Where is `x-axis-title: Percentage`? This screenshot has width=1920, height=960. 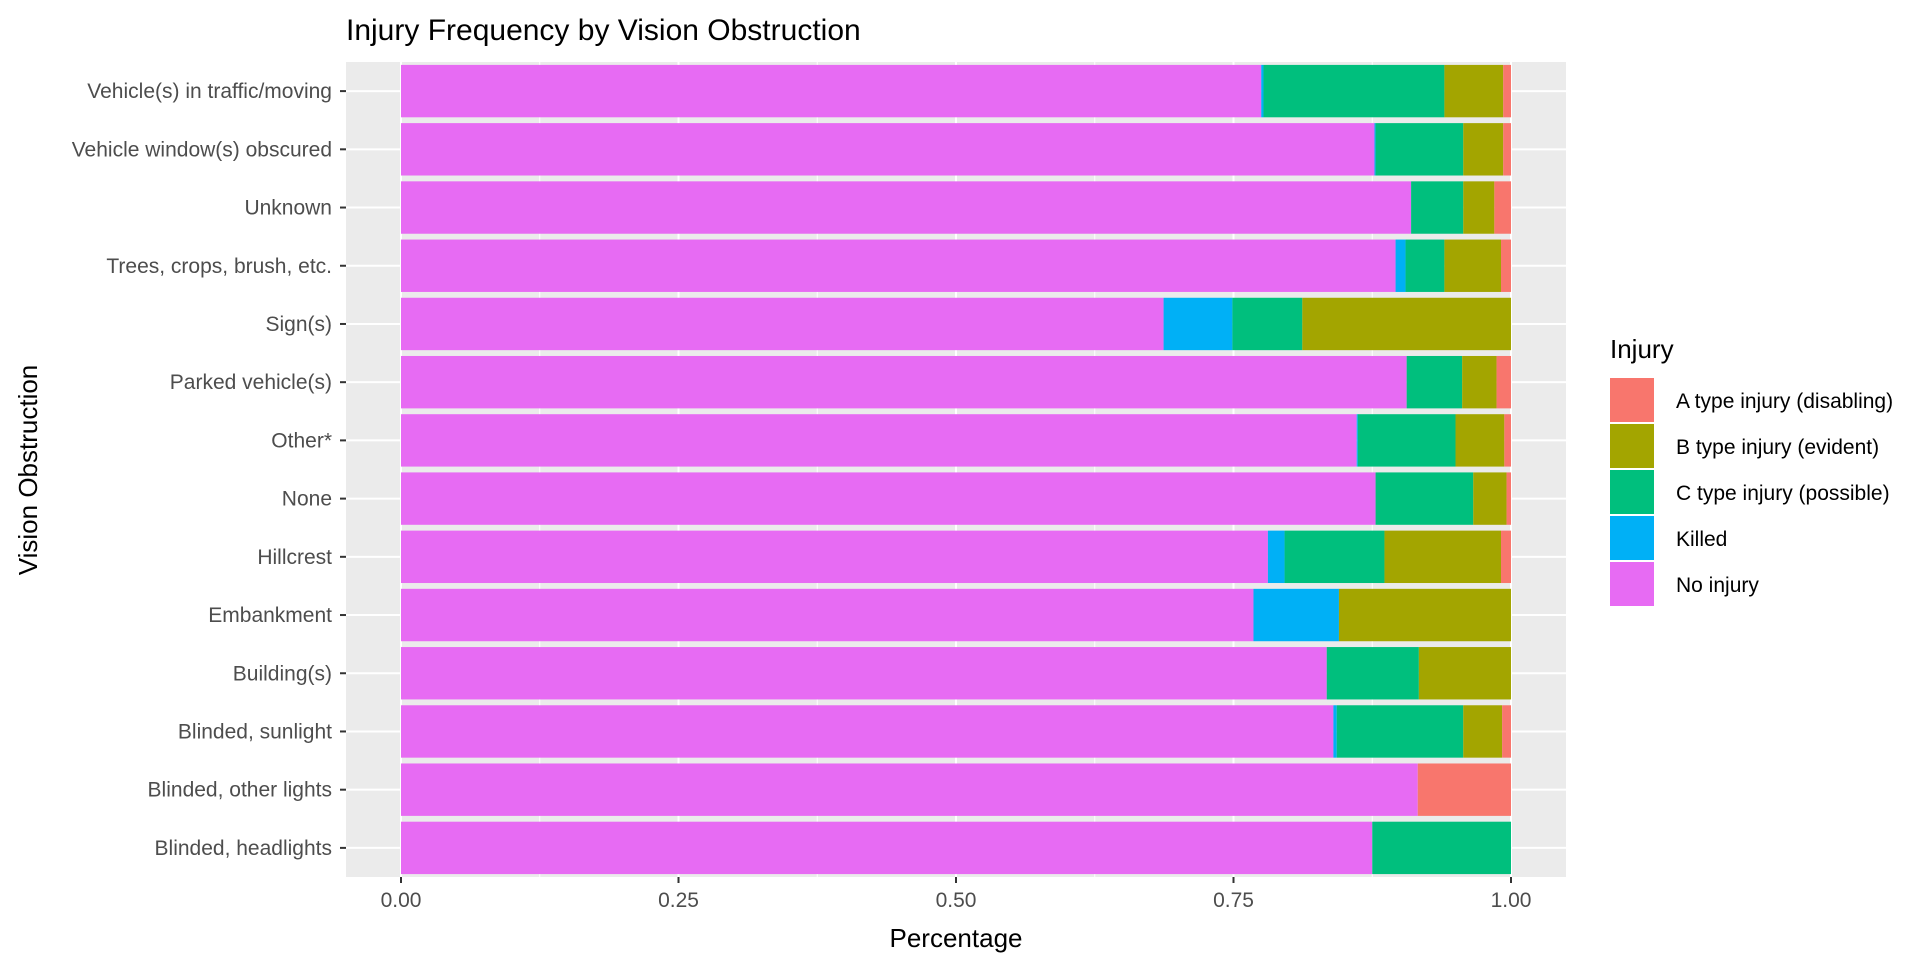
x-axis-title: Percentage is located at coordinates (956, 938).